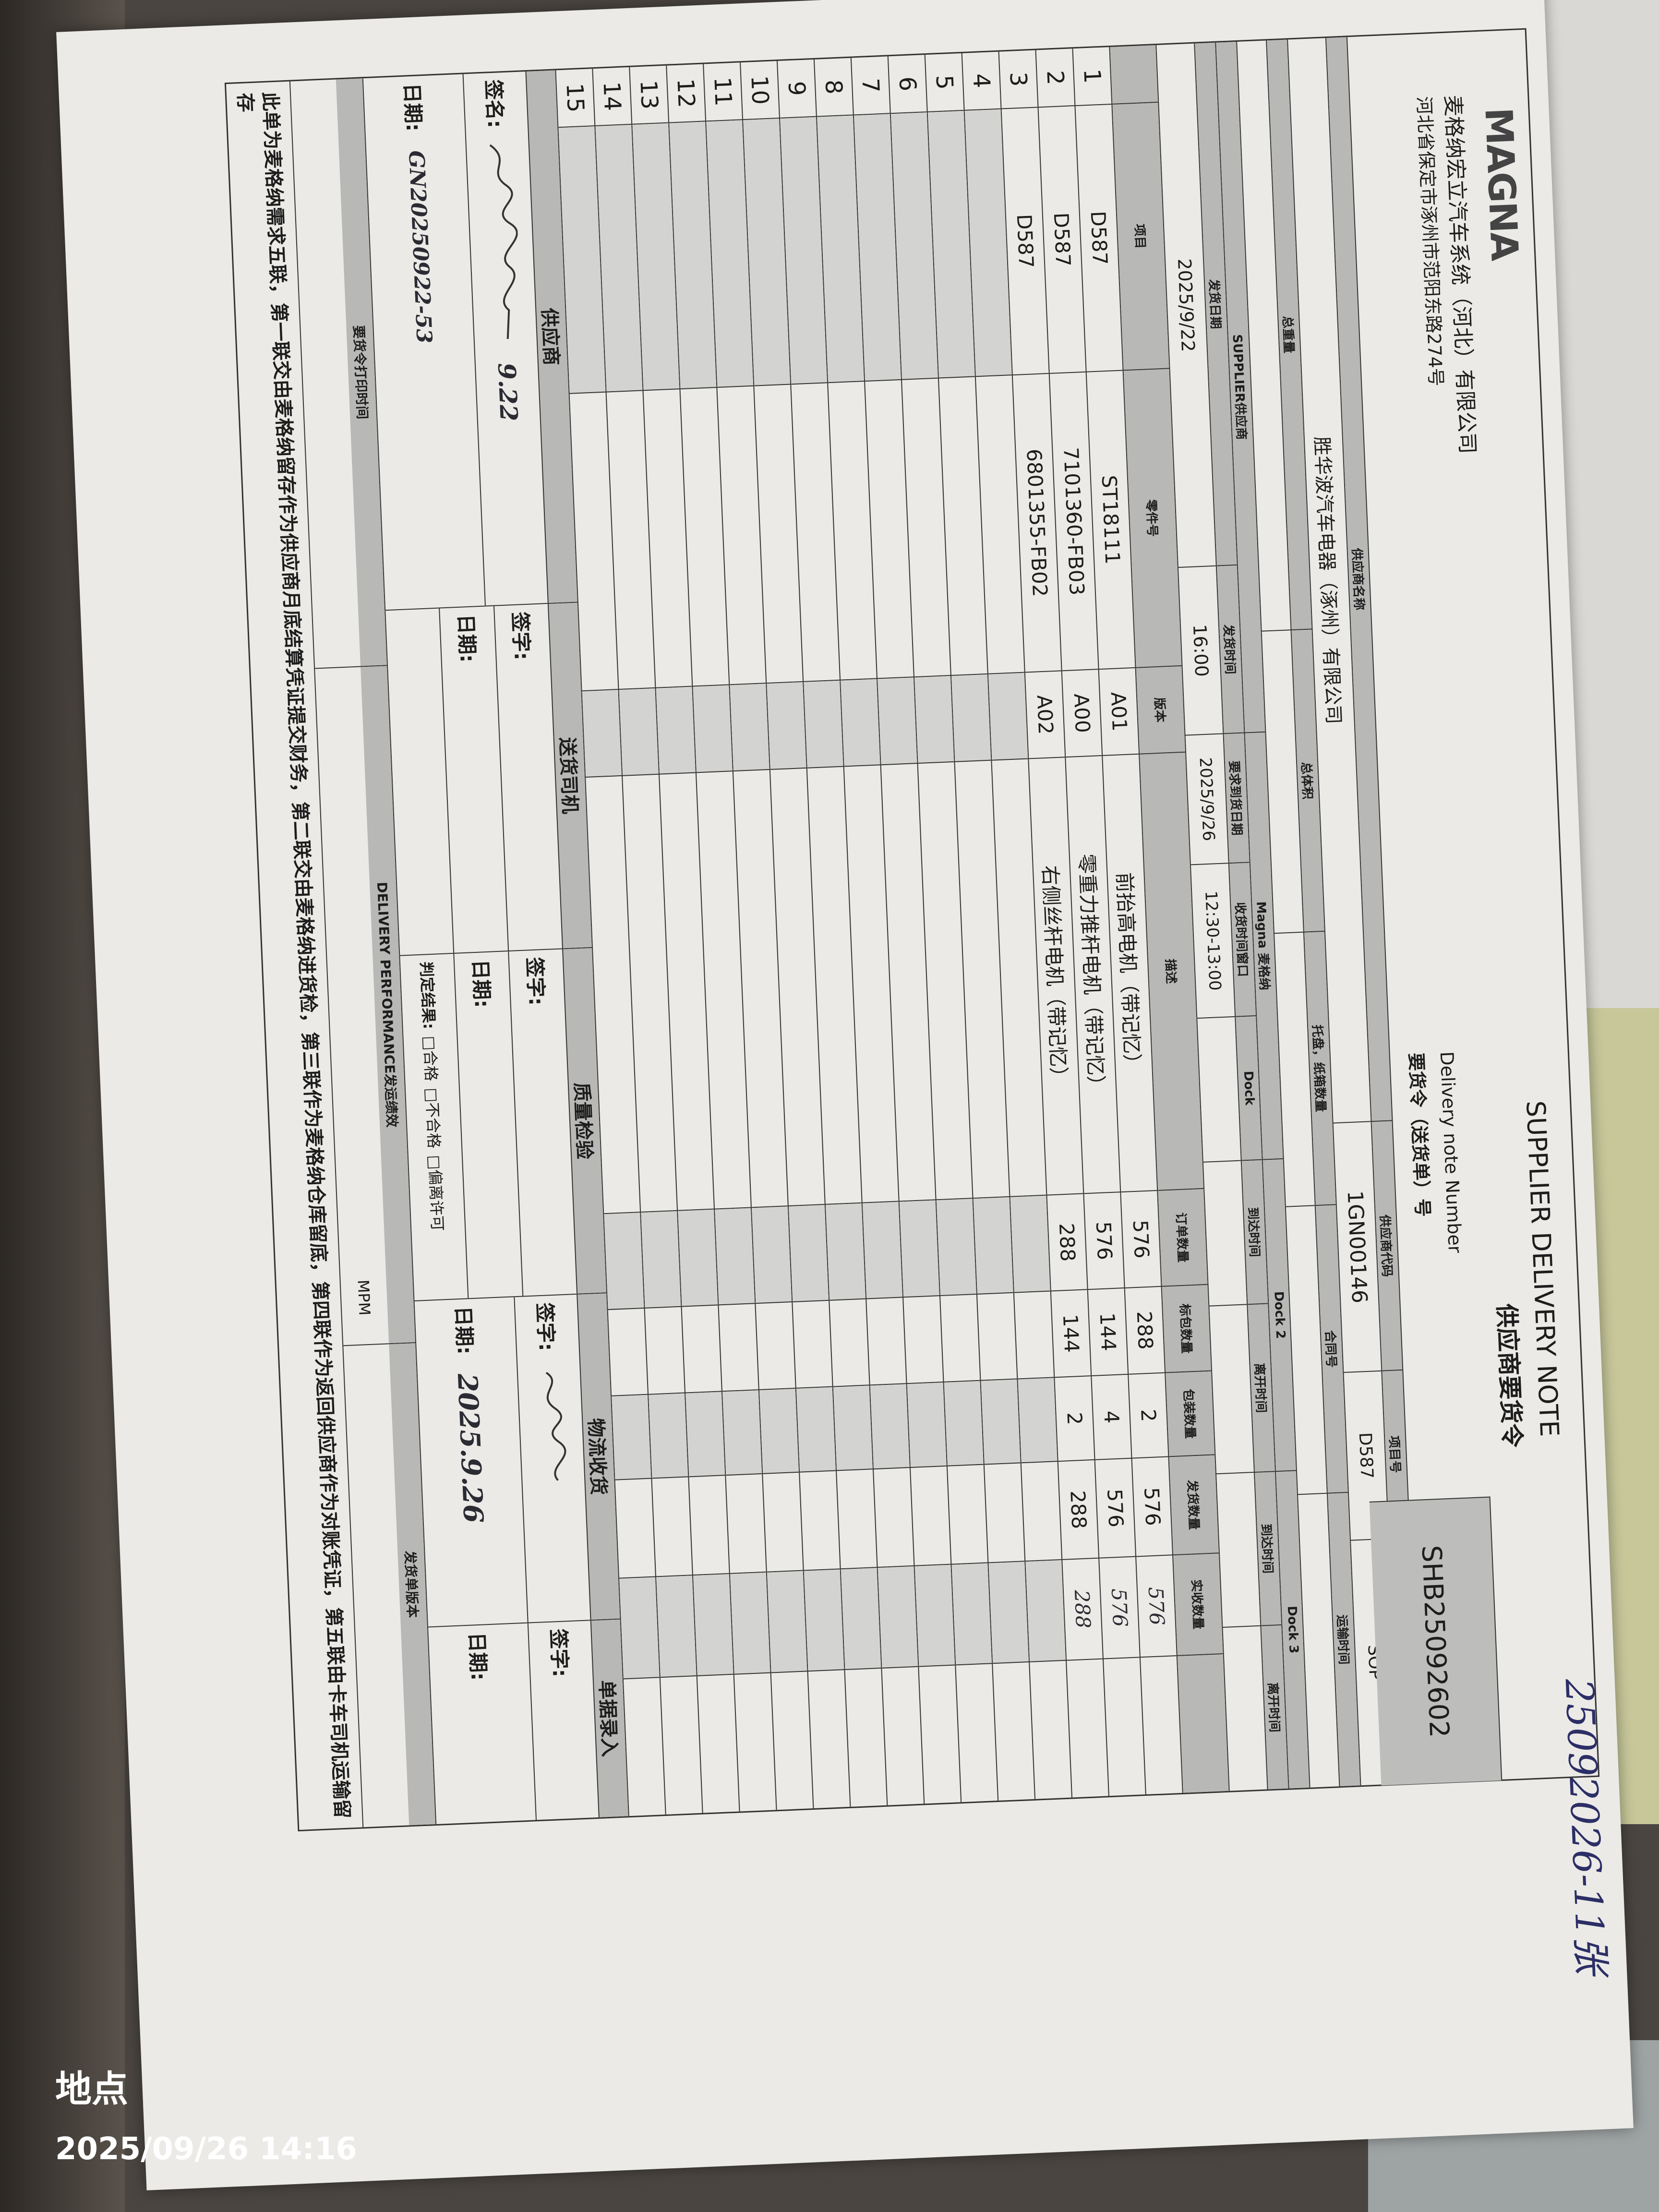 Image resolution: width=1659 pixels, height=2212 pixels. I want to click on photo-location-stamp: 地点, so click(92, 2089).